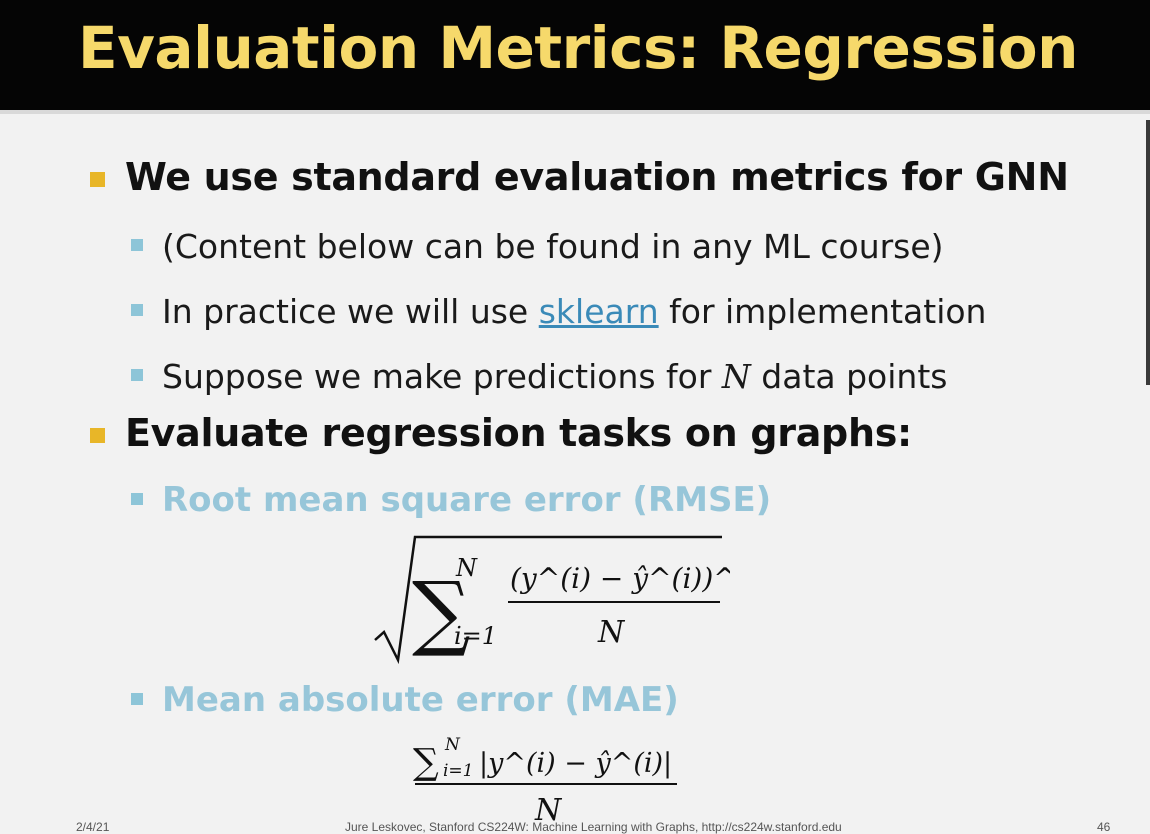 This screenshot has width=1150, height=834. I want to click on title-divider, so click(575, 112).